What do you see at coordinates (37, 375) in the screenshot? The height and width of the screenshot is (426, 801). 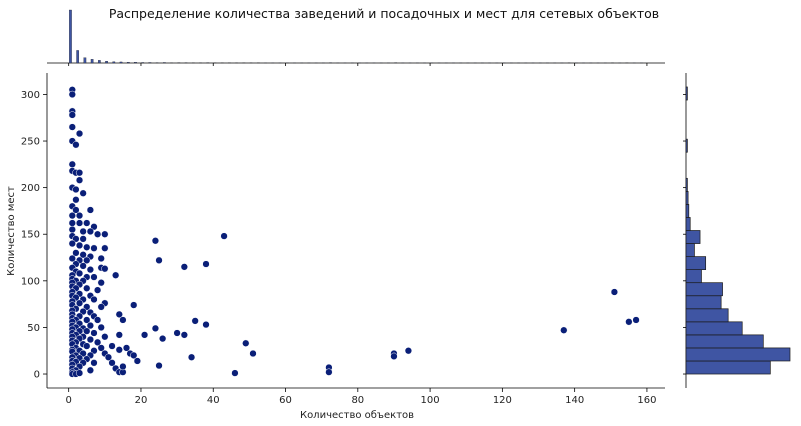 I see `y-tick-label: 0` at bounding box center [37, 375].